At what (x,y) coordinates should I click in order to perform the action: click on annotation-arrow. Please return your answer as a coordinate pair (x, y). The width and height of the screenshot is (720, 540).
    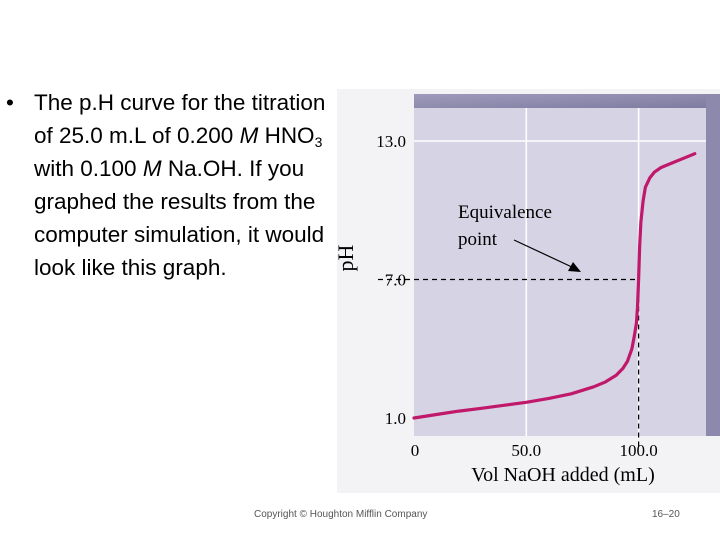
    Looking at the image, I should click on (544, 254).